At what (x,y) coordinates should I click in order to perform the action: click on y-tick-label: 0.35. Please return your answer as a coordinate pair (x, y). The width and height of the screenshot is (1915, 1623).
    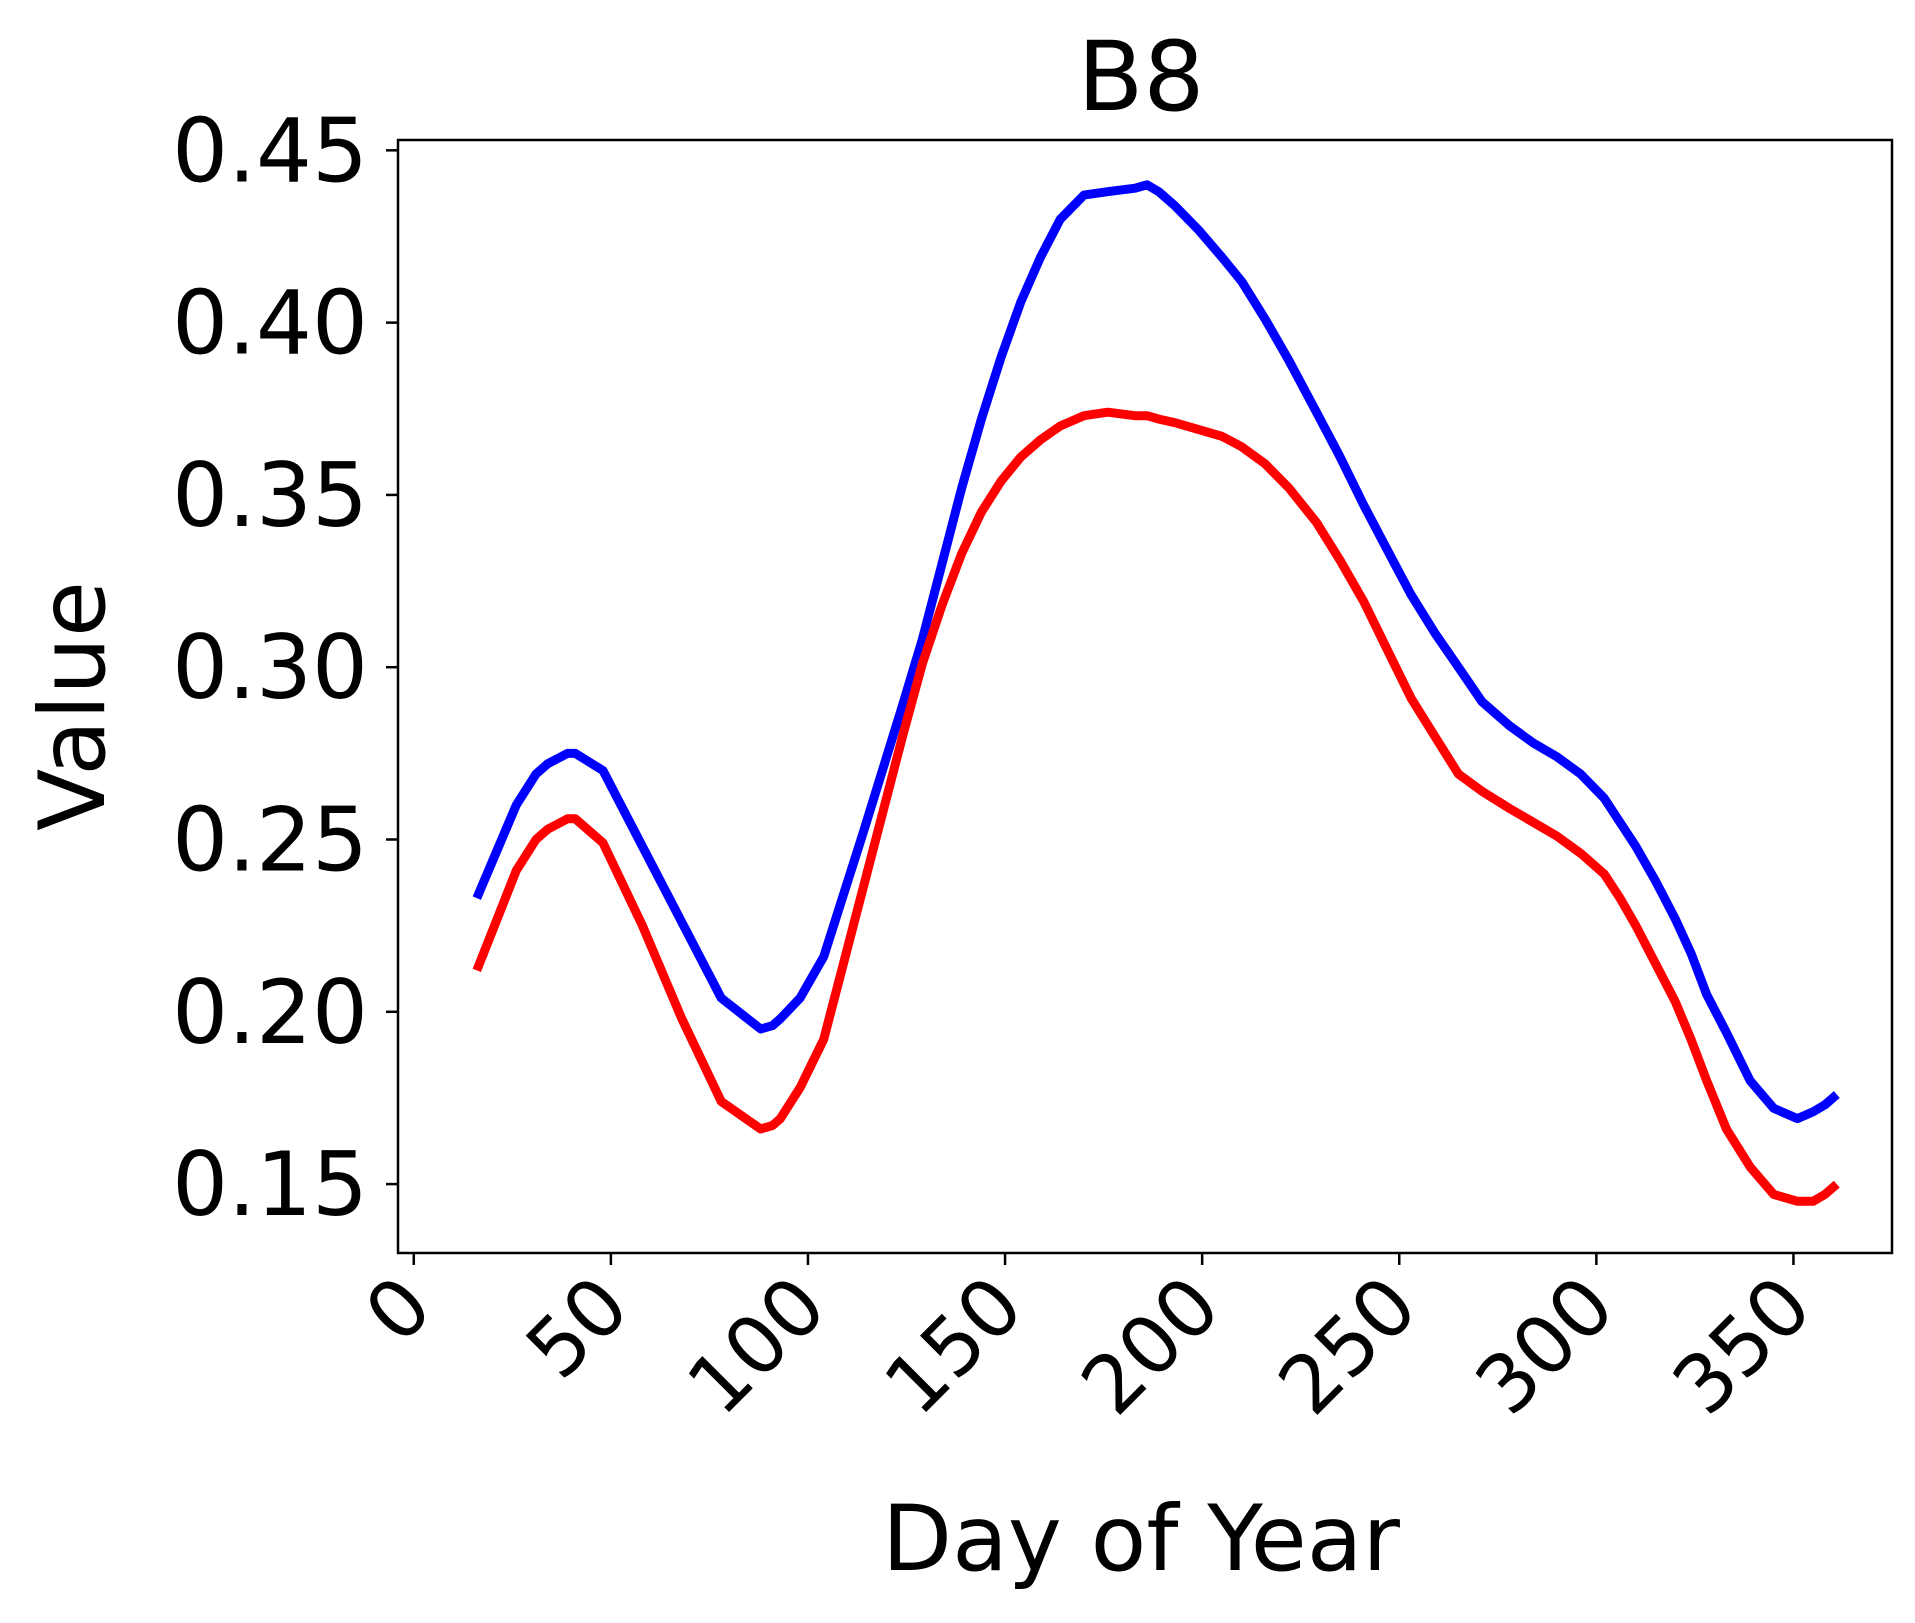
    Looking at the image, I should click on (270, 495).